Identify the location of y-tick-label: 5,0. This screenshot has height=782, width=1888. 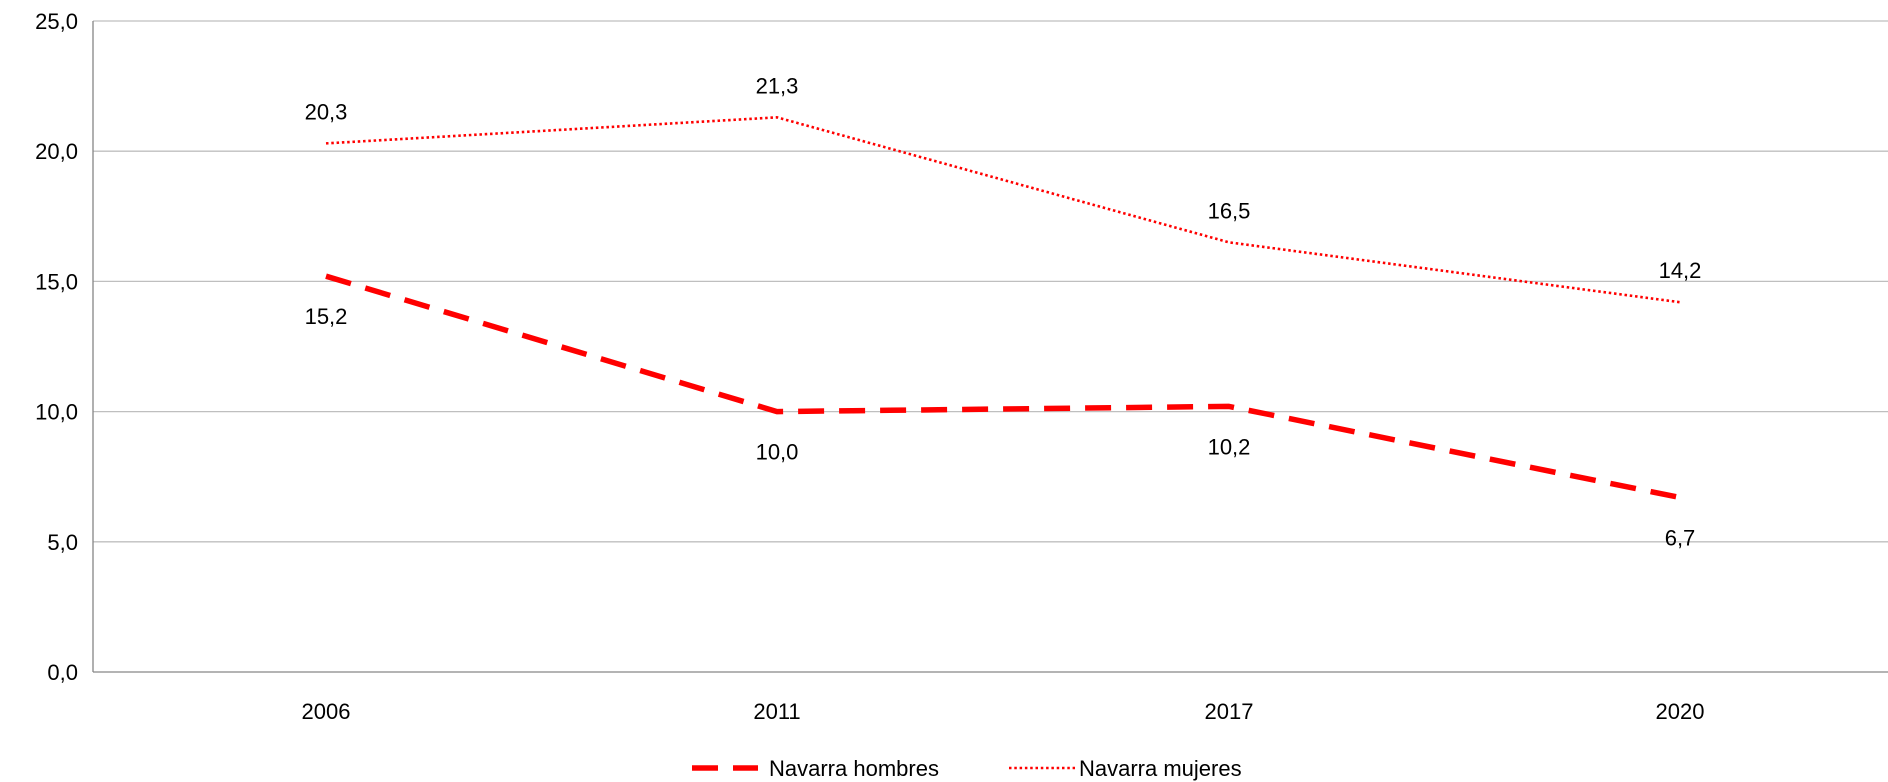
(62, 542).